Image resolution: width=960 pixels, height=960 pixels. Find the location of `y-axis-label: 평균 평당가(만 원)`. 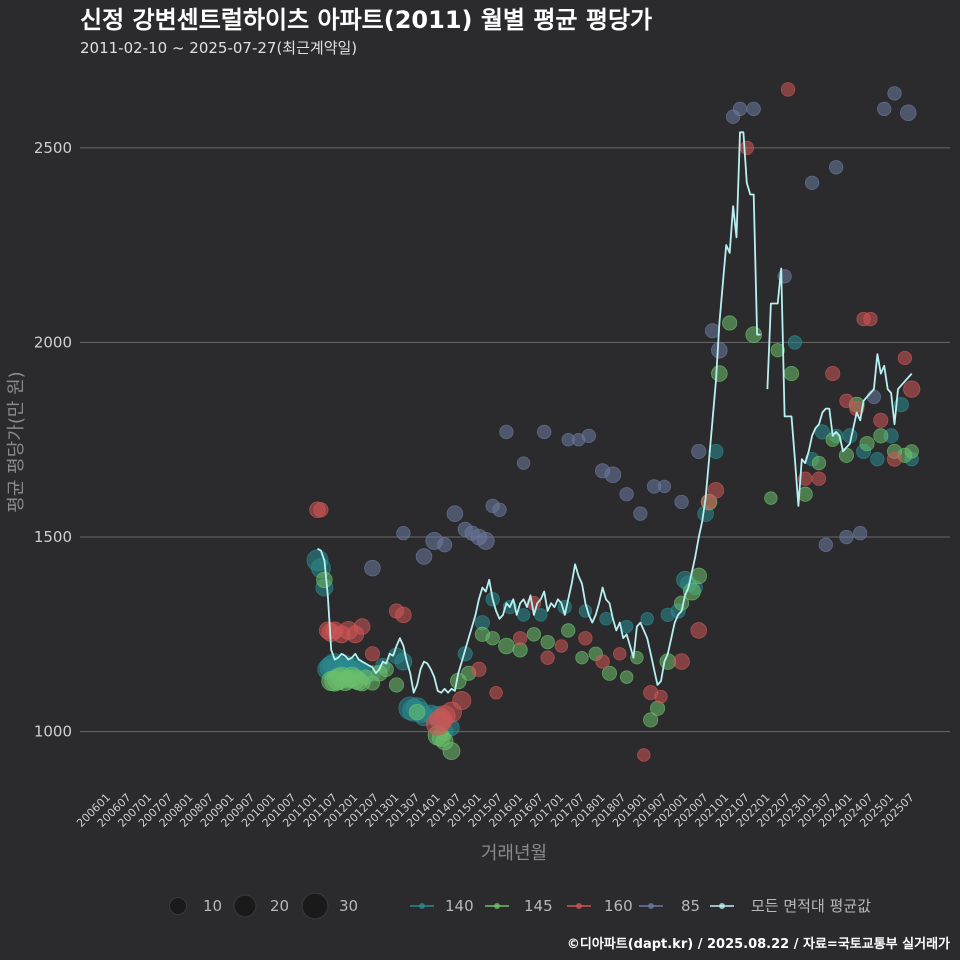

y-axis-label: 평균 평당가(만 원) is located at coordinates (16, 441).